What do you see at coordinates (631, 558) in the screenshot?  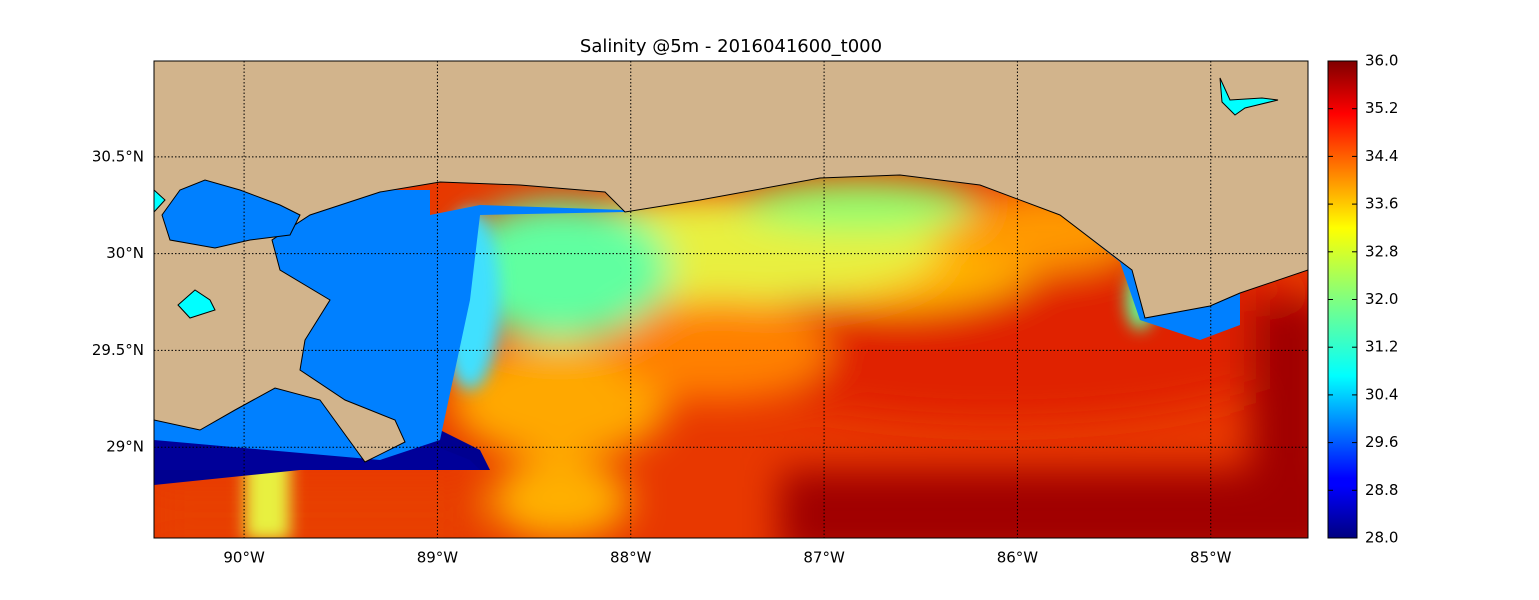 I see `x-tick-label: 88°W` at bounding box center [631, 558].